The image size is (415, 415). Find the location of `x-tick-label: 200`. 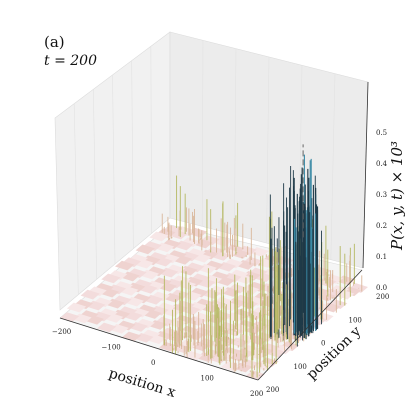

x-tick-label: 200 is located at coordinates (256, 394).